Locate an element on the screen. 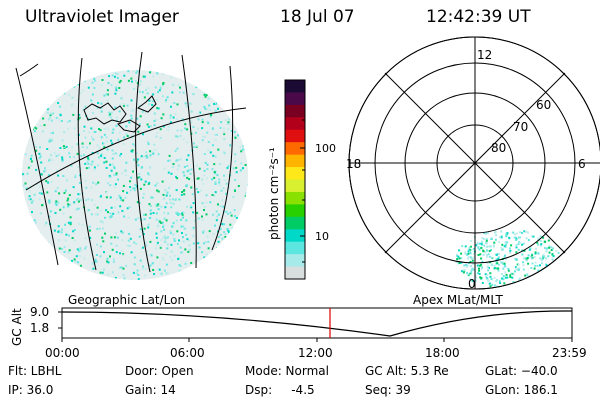 Image resolution: width=600 pixels, height=400 pixels. mode-status: Mode: Normal is located at coordinates (287, 371).